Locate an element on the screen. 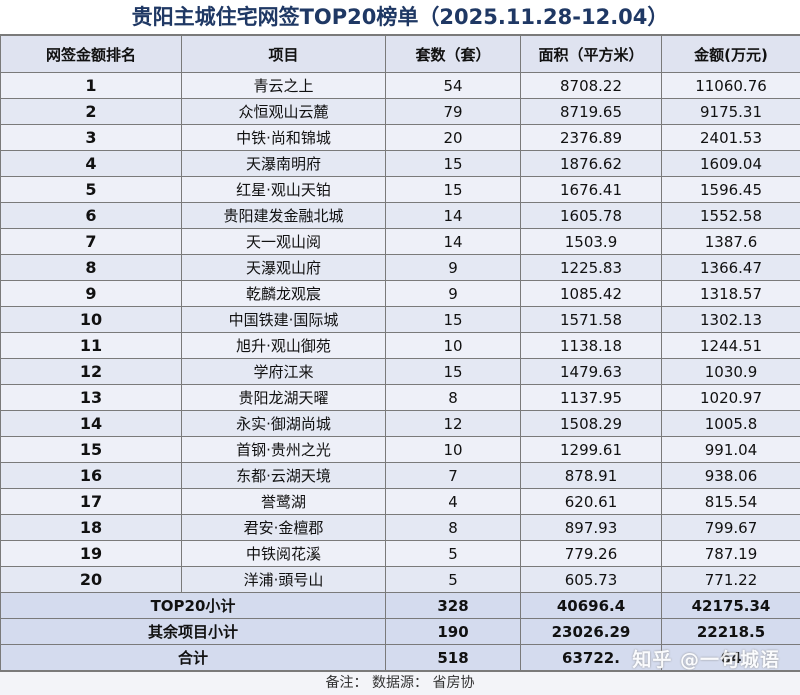 This screenshot has height=695, width=800. subtotal-label: TOP20小计 is located at coordinates (193, 605).